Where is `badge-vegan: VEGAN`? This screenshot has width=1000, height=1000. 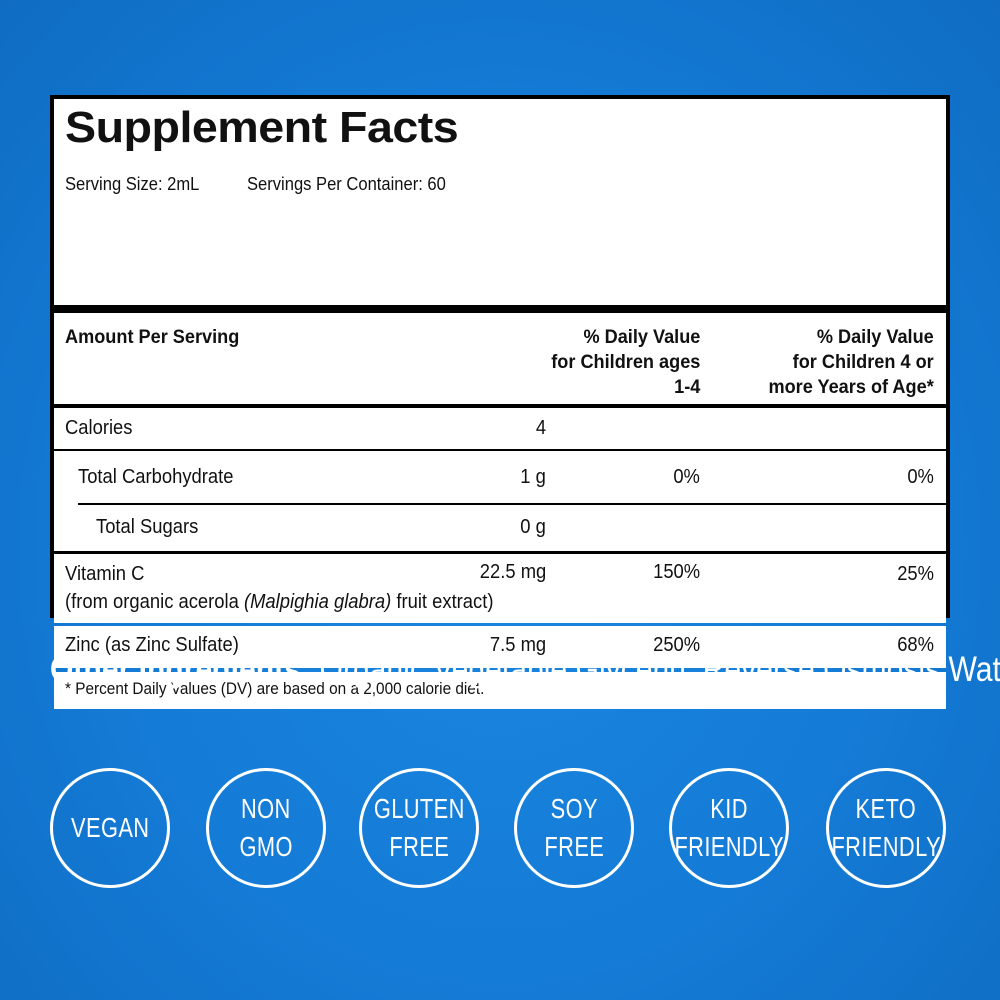 badge-vegan: VEGAN is located at coordinates (110, 828).